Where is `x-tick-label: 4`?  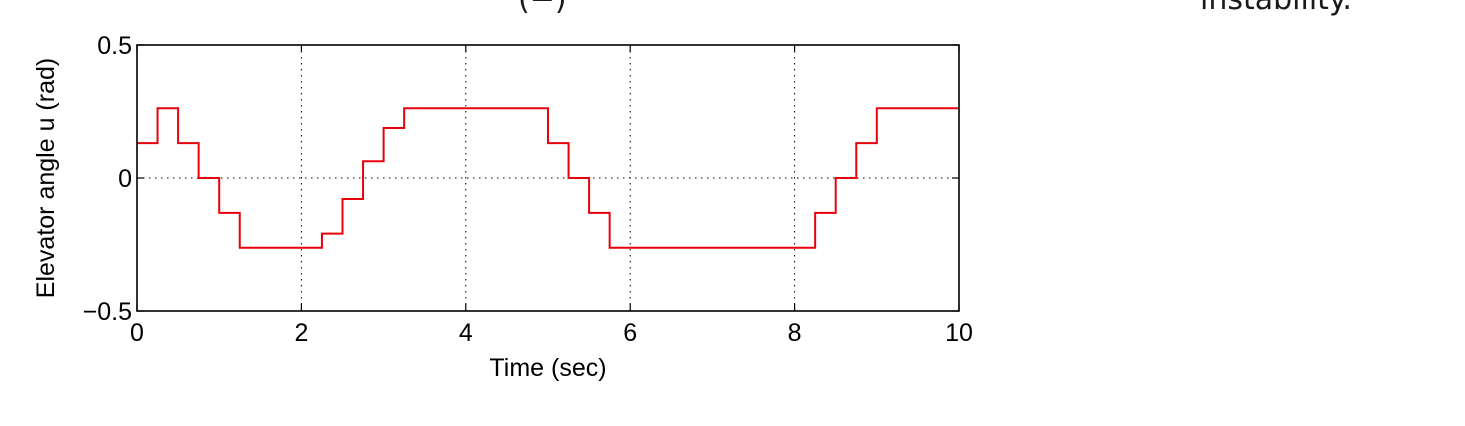 x-tick-label: 4 is located at coordinates (466, 333).